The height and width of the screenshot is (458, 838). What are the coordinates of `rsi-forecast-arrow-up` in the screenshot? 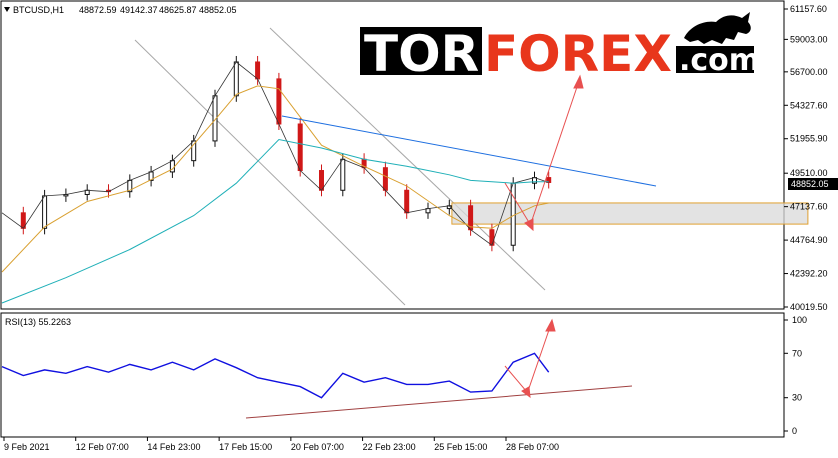 It's located at (538, 360).